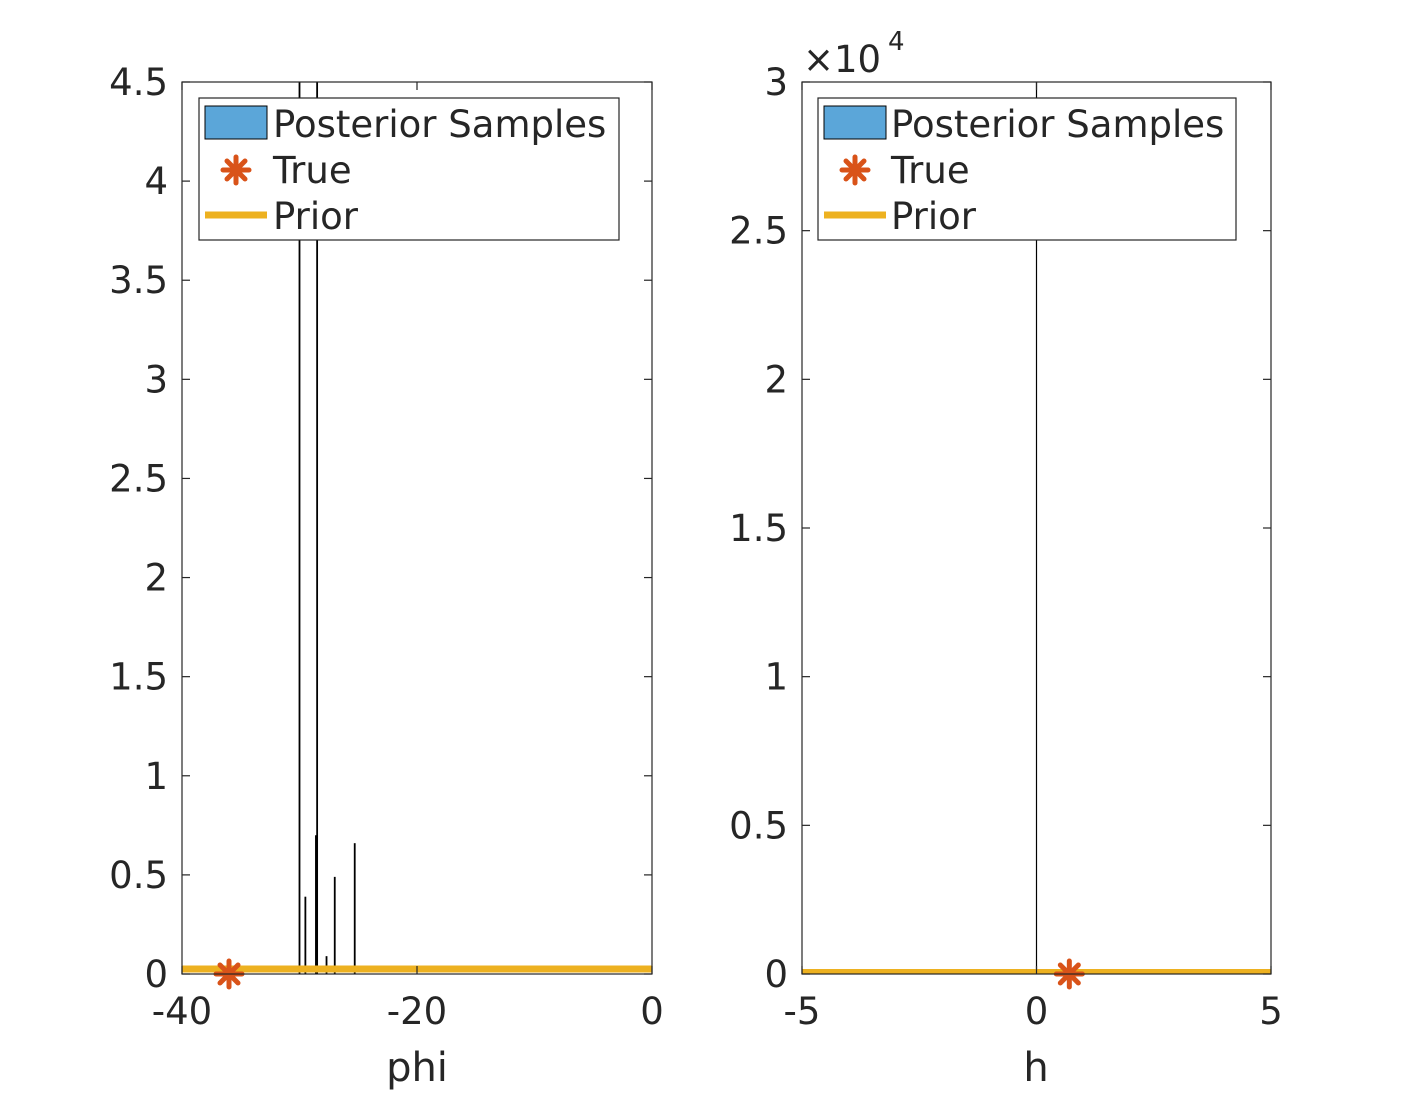 This screenshot has height=1094, width=1406. What do you see at coordinates (896, 42) in the screenshot?
I see `exponent-power: 4` at bounding box center [896, 42].